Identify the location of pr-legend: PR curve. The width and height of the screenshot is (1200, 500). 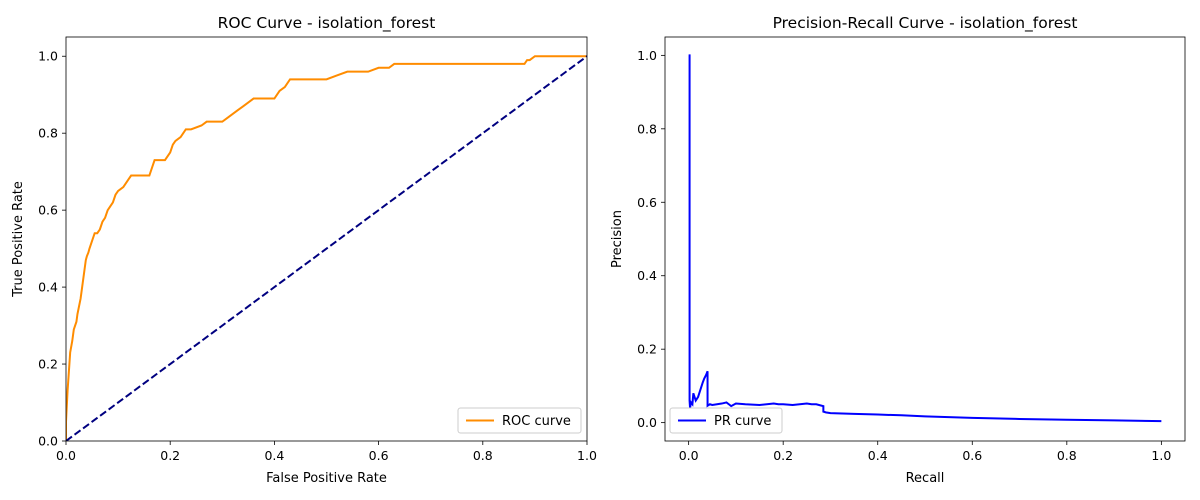
(726, 420).